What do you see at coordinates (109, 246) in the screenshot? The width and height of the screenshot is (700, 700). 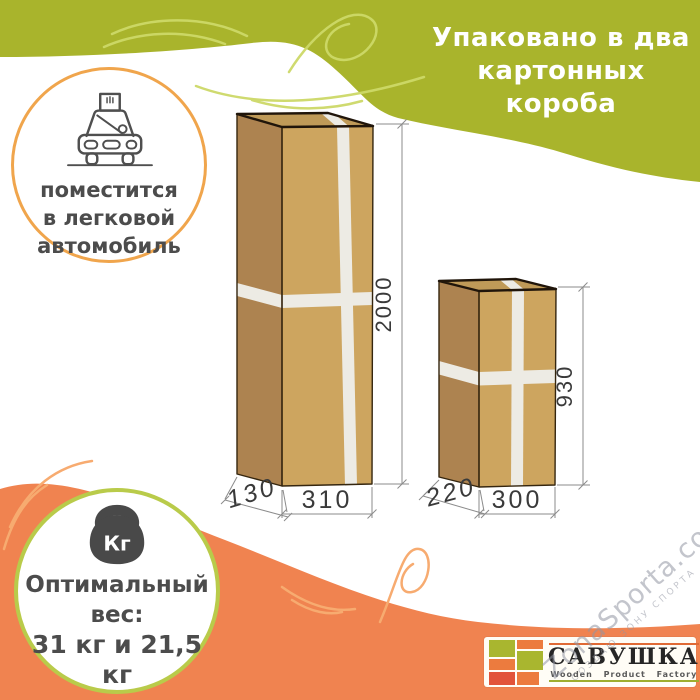 I see `car-badge-line: автомобиль` at bounding box center [109, 246].